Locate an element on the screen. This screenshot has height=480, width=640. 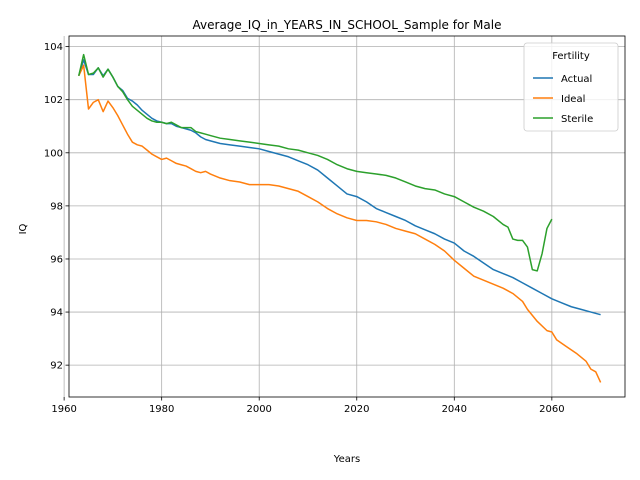
legend-label-sterile: Sterile is located at coordinates (577, 119).